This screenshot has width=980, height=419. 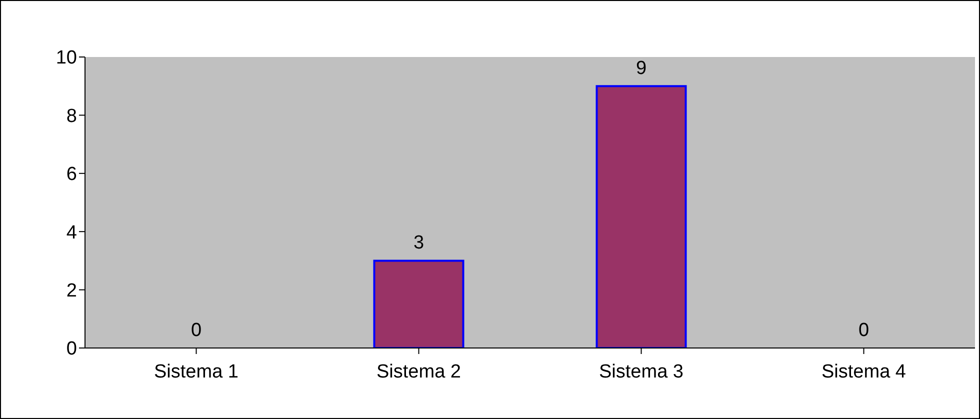 What do you see at coordinates (71, 116) in the screenshot?
I see `y-tick-label: 8` at bounding box center [71, 116].